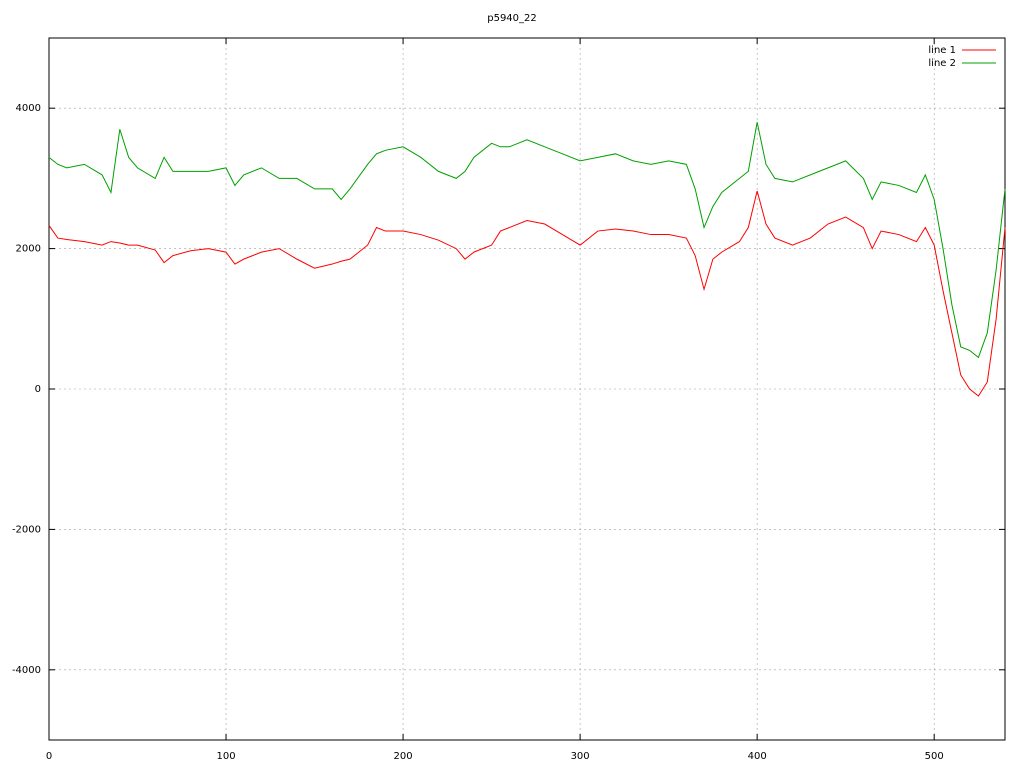  Describe the element at coordinates (512, 18) in the screenshot. I see `chart-title: p5940_22` at that location.